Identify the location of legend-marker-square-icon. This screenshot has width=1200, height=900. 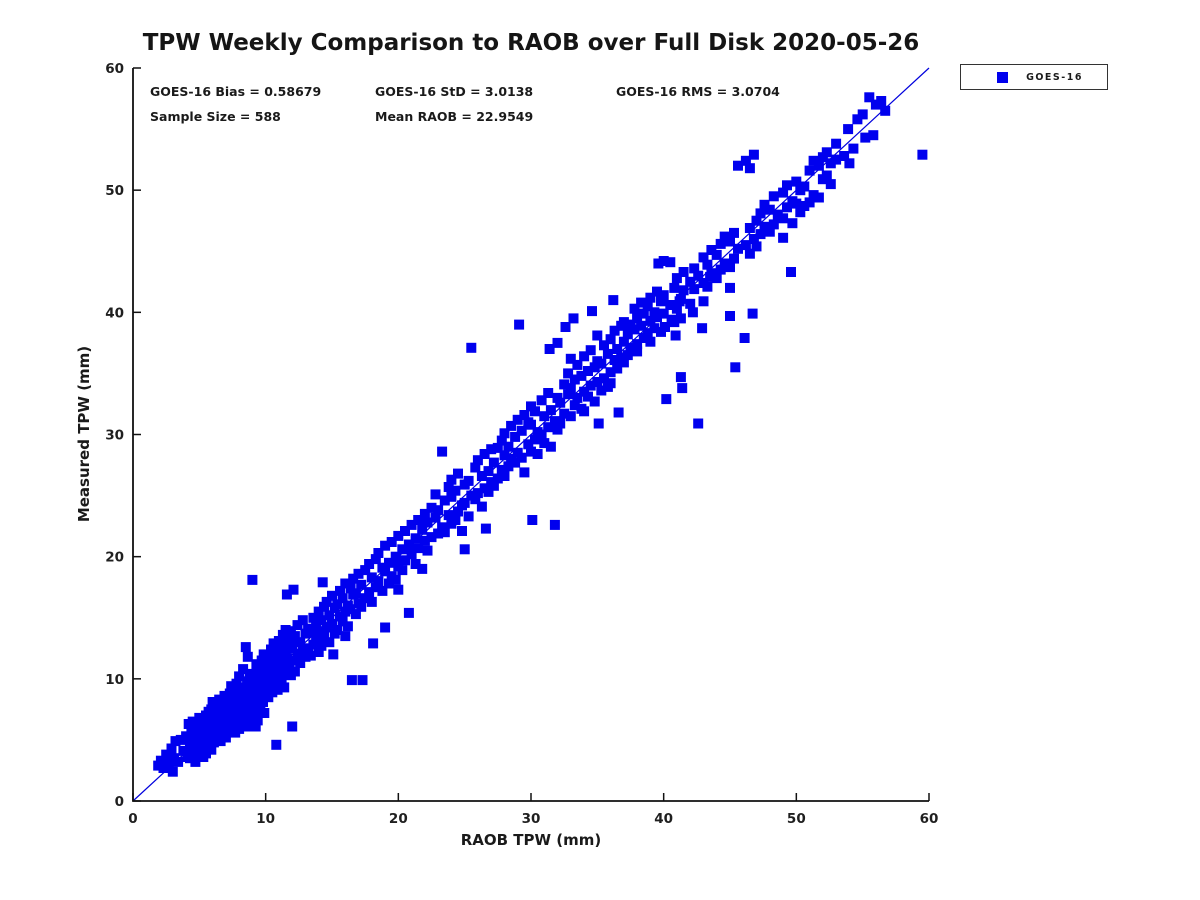
(1002, 77).